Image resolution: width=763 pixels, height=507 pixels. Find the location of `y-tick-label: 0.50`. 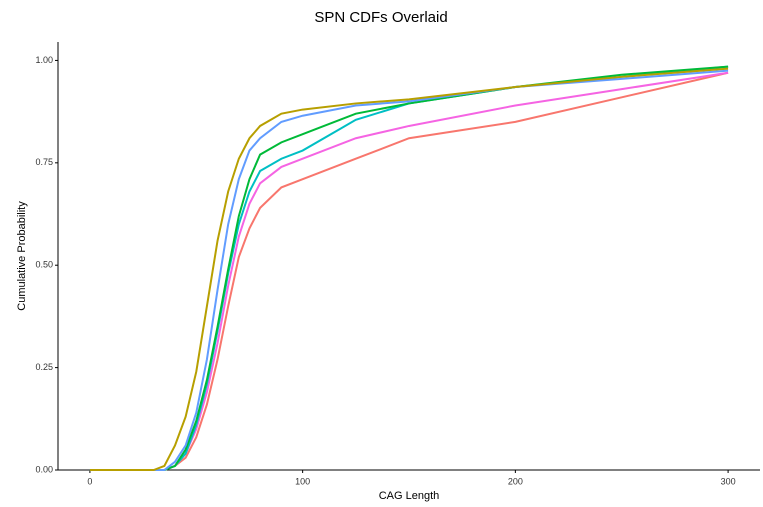

y-tick-label: 0.50 is located at coordinates (44, 265).